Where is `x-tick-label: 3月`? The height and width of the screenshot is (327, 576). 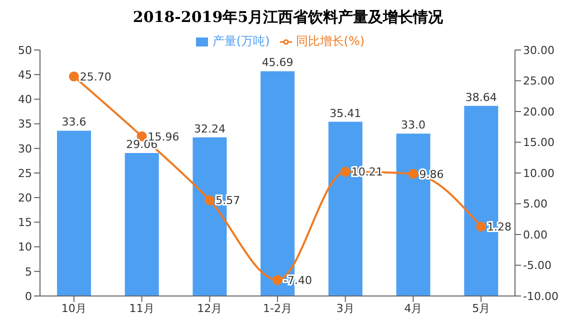 x-tick-label: 3月 is located at coordinates (345, 308).